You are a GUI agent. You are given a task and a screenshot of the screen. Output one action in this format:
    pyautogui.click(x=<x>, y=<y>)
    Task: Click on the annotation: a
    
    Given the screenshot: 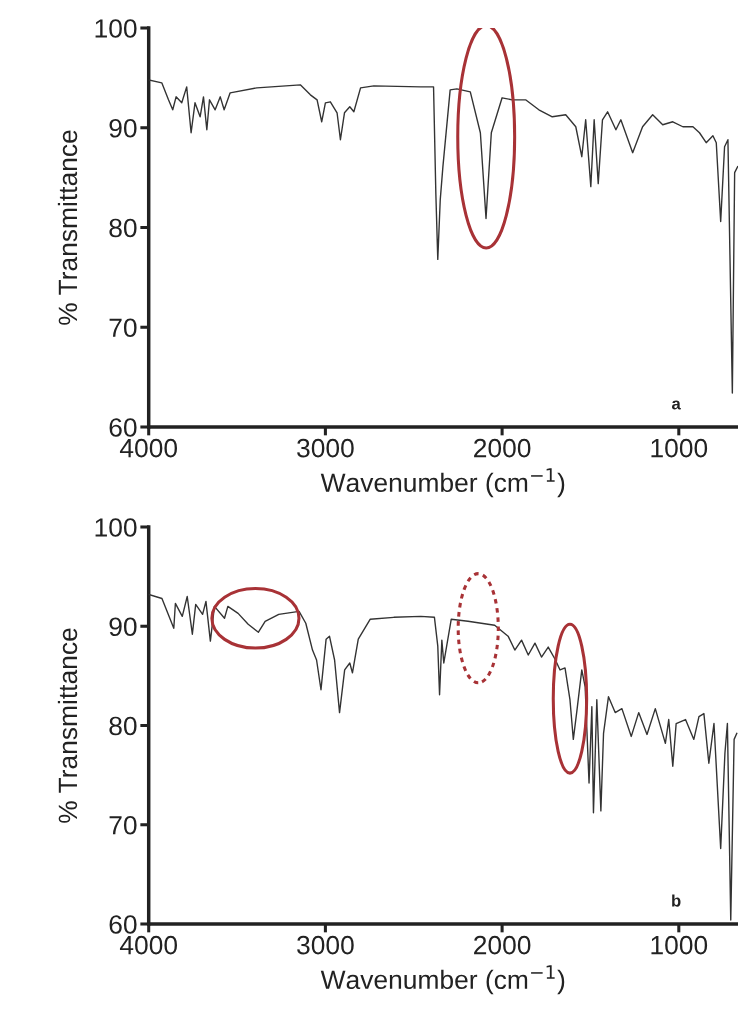 What is the action you would take?
    pyautogui.click(x=676, y=405)
    